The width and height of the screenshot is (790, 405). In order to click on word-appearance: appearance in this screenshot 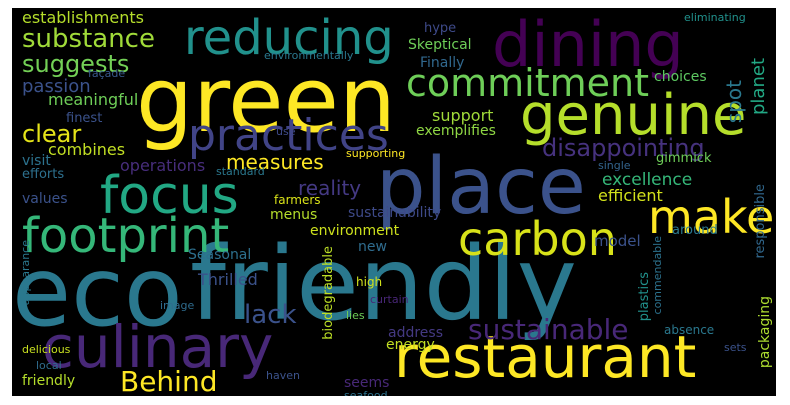, I will do `click(25, 273)`.